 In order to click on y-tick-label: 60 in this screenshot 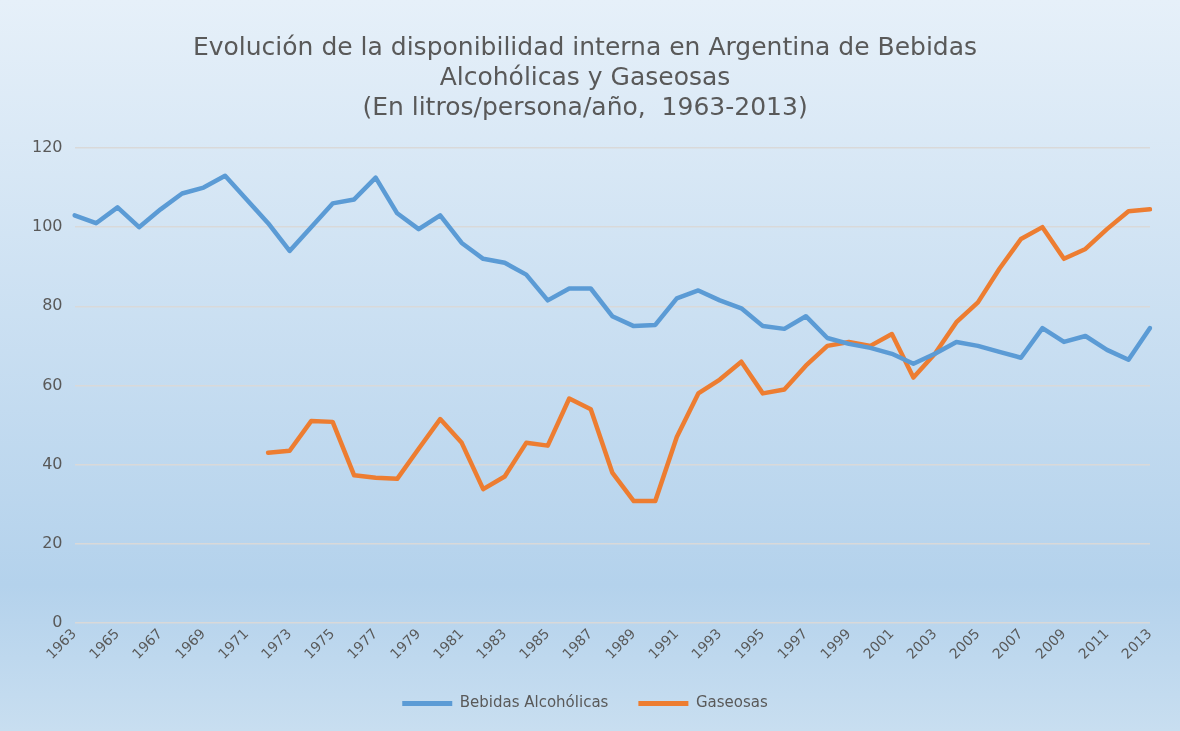, I will do `click(52, 384)`.